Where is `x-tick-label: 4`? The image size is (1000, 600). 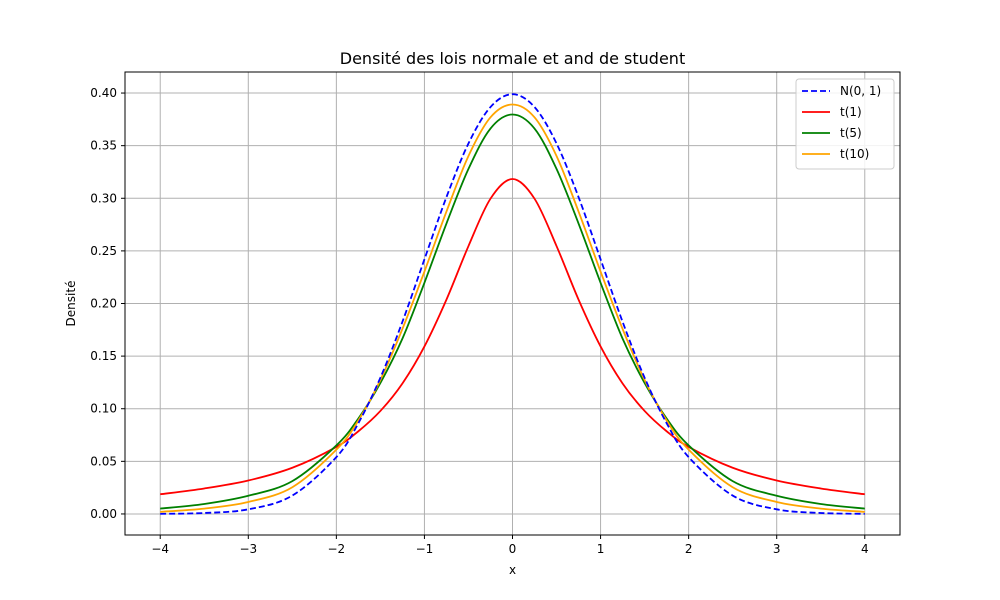
x-tick-label: 4 is located at coordinates (865, 549).